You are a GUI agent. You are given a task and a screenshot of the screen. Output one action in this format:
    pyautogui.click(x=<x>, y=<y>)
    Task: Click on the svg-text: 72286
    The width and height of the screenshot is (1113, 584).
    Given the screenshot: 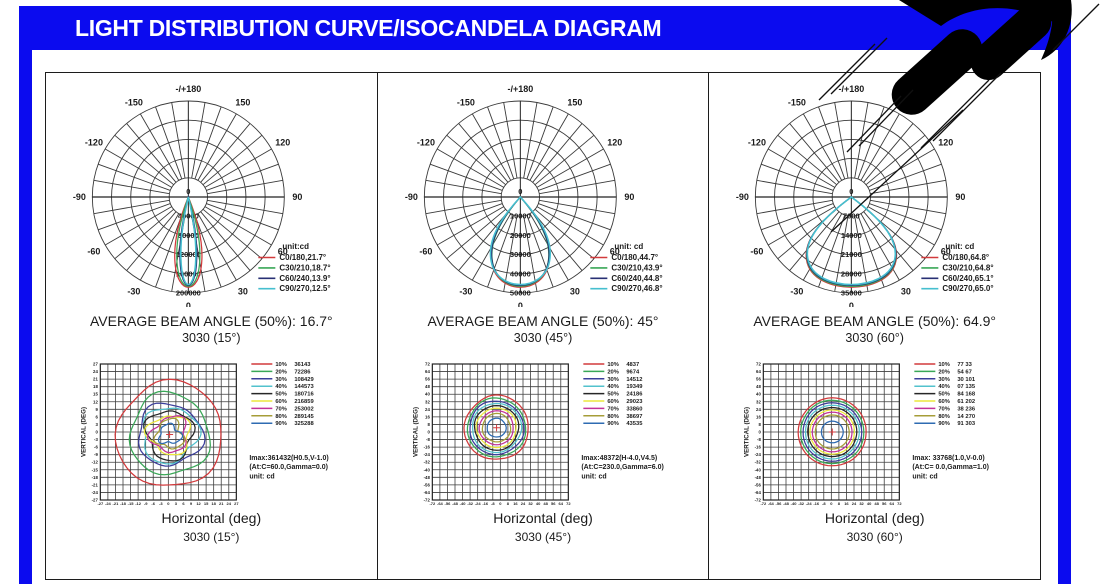 What is the action you would take?
    pyautogui.click(x=302, y=372)
    